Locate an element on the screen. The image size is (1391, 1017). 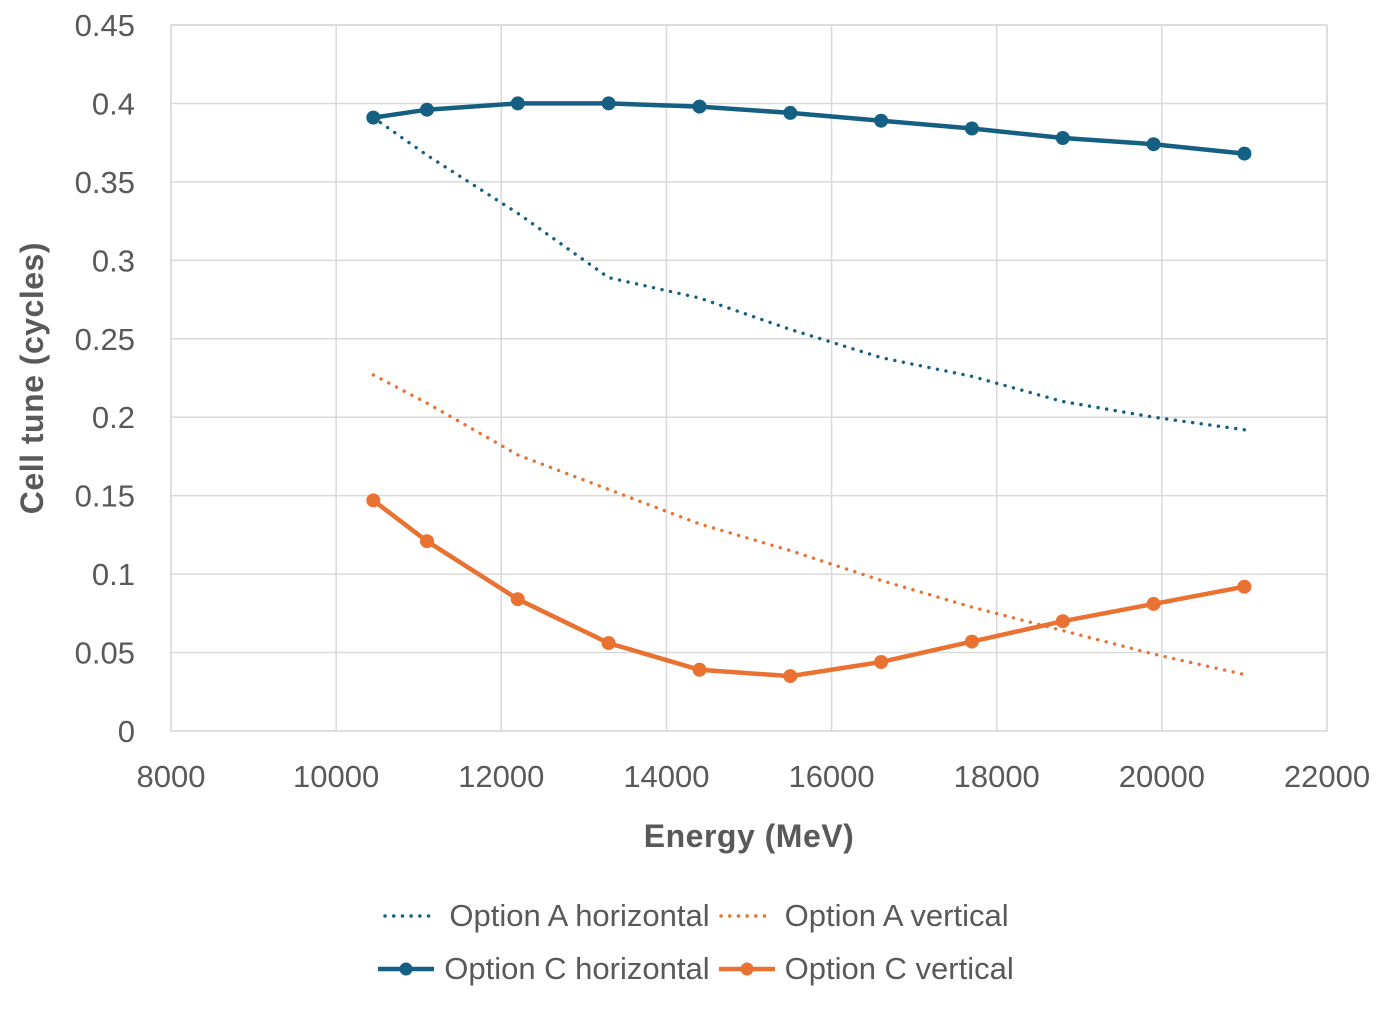
y-tick-label: 0.45 is located at coordinates (105, 25).